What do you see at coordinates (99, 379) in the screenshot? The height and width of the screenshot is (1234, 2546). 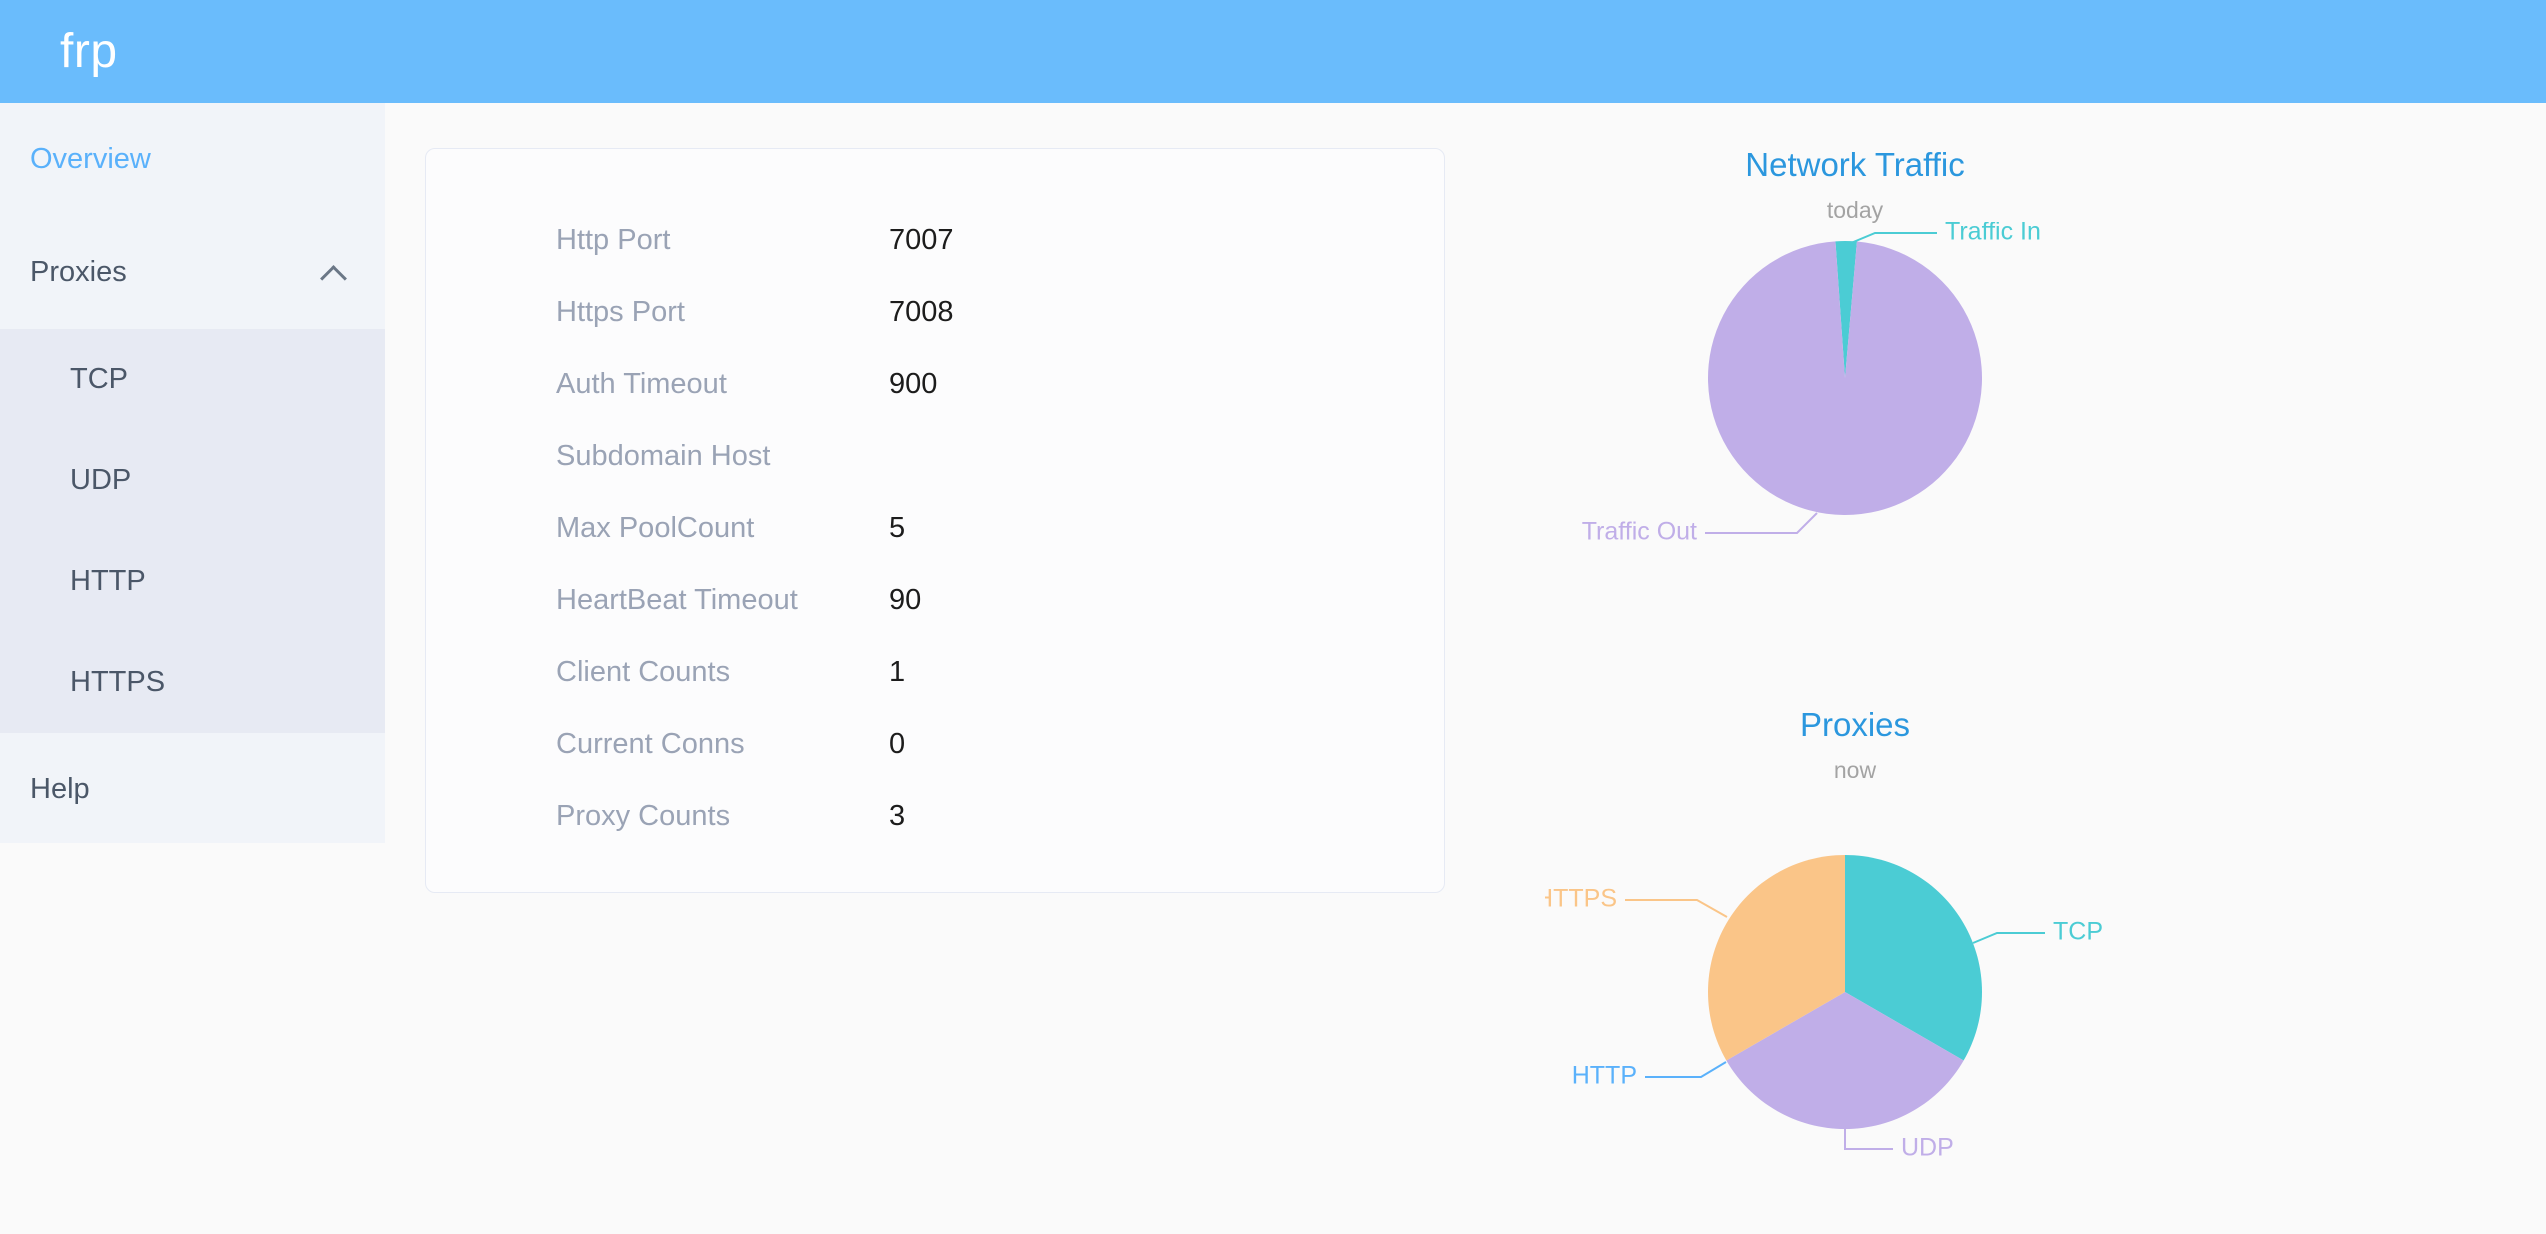 I see `sidebar-item-label-tcp: TCP` at bounding box center [99, 379].